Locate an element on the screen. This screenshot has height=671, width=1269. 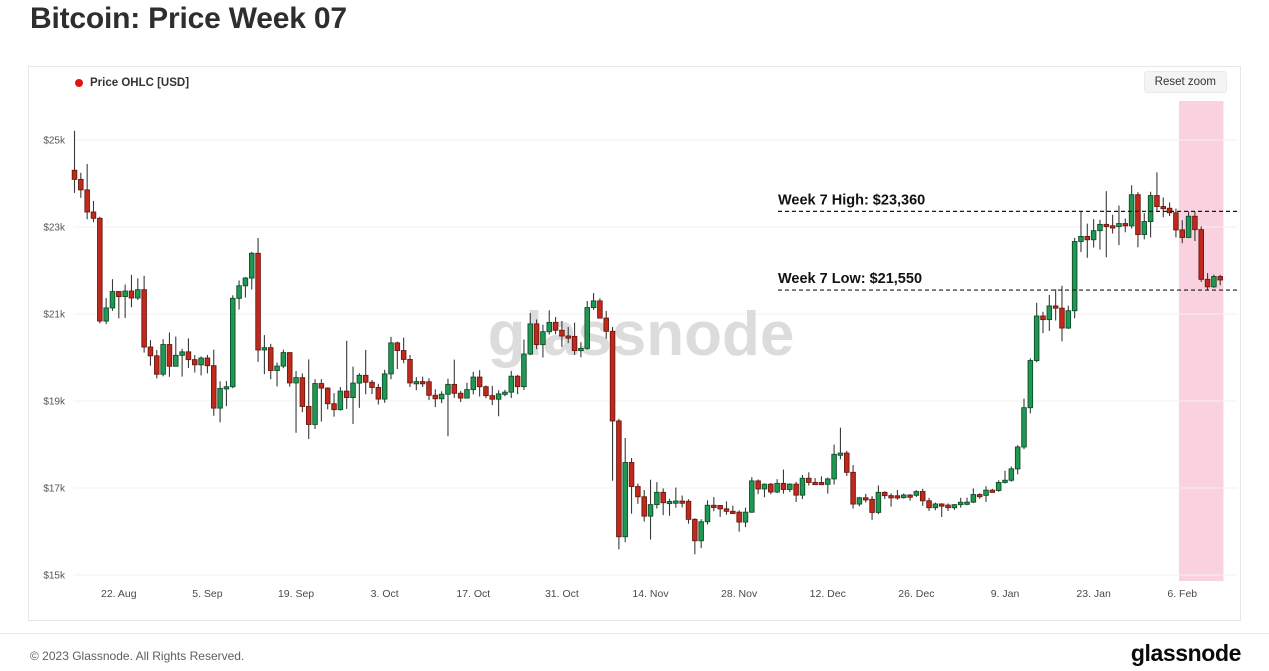
legend-item-price-ohlc: Price OHLC [USD] is located at coordinates (132, 83).